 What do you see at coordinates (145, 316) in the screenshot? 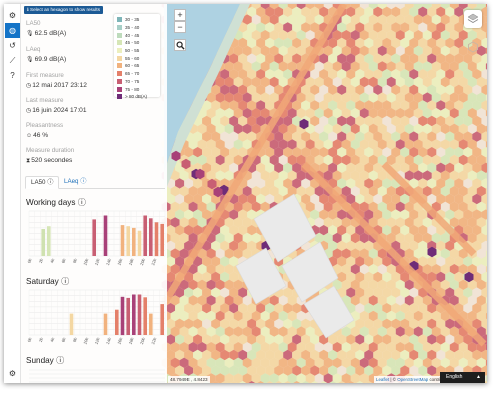
I see `chart-bar-20h` at bounding box center [145, 316].